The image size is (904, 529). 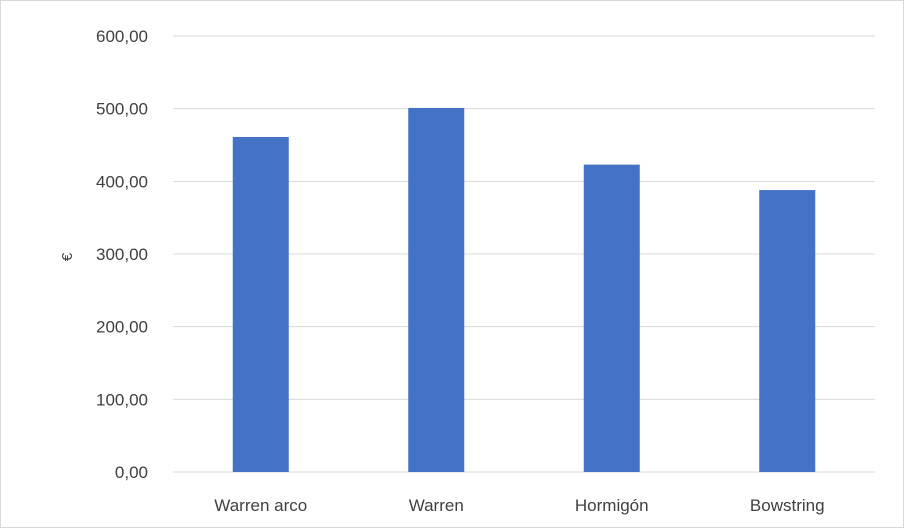 What do you see at coordinates (787, 331) in the screenshot?
I see `bar-bowstring` at bounding box center [787, 331].